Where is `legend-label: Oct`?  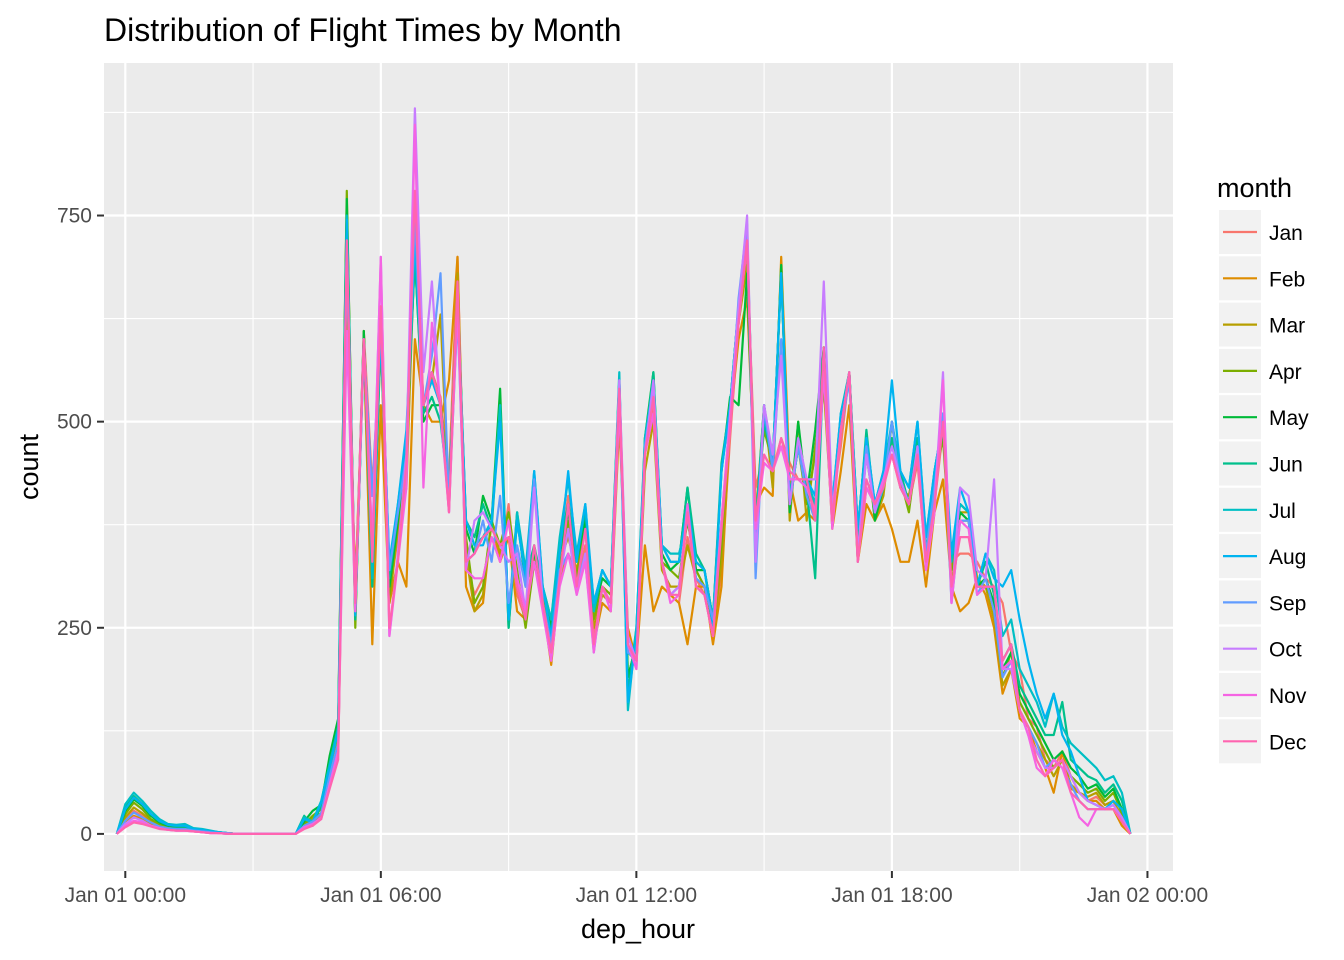
legend-label: Oct is located at coordinates (1285, 650).